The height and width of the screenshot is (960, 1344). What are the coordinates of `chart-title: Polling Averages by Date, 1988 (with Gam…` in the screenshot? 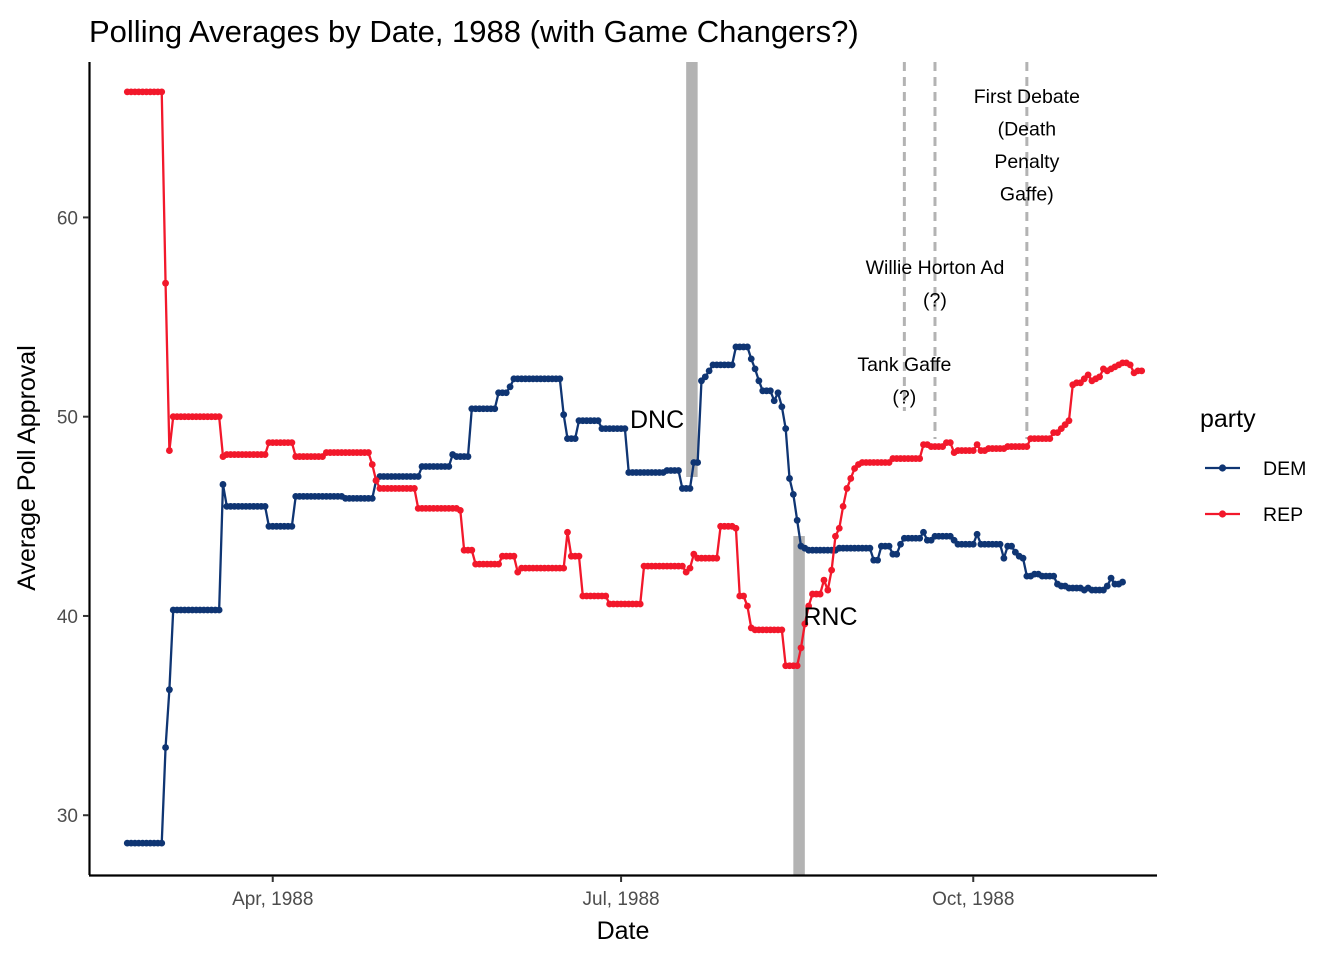 It's located at (474, 31).